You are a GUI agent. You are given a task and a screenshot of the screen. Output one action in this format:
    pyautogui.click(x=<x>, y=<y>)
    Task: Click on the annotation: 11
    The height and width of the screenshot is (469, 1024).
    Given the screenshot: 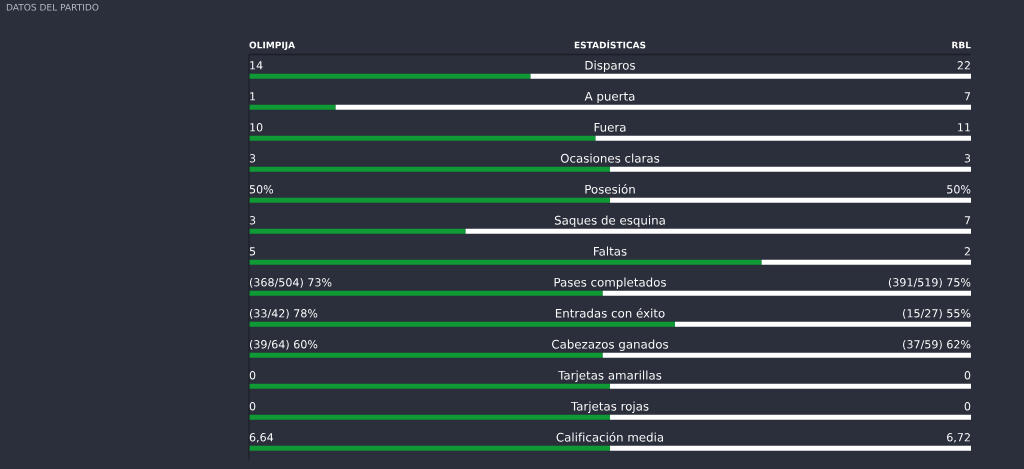 What is the action you would take?
    pyautogui.click(x=964, y=127)
    